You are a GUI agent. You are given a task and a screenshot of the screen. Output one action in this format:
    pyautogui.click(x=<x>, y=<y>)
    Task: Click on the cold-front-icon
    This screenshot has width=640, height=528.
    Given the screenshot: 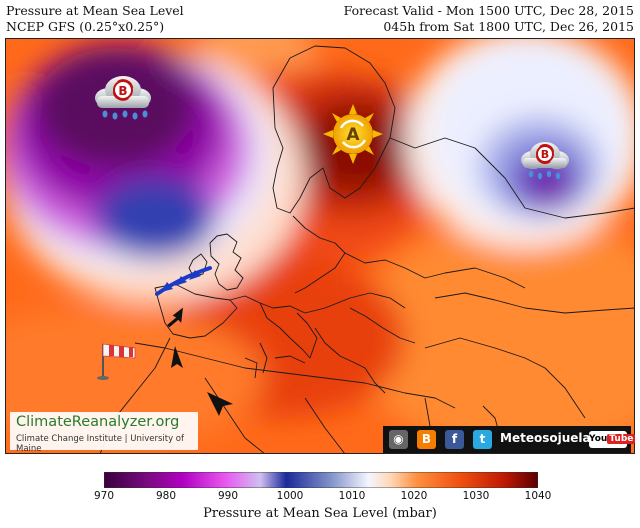 What is the action you would take?
    pyautogui.click(x=183, y=281)
    